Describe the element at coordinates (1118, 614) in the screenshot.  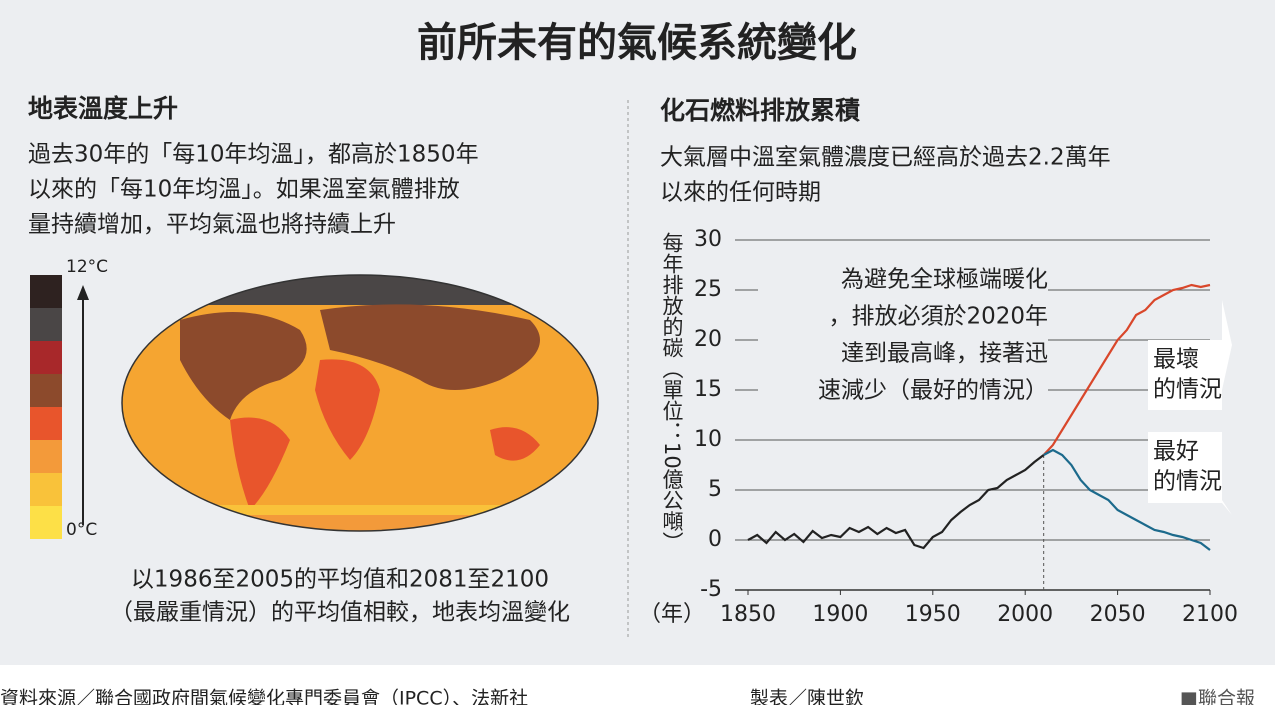
I see `x-tick-label: 2050` at that location.